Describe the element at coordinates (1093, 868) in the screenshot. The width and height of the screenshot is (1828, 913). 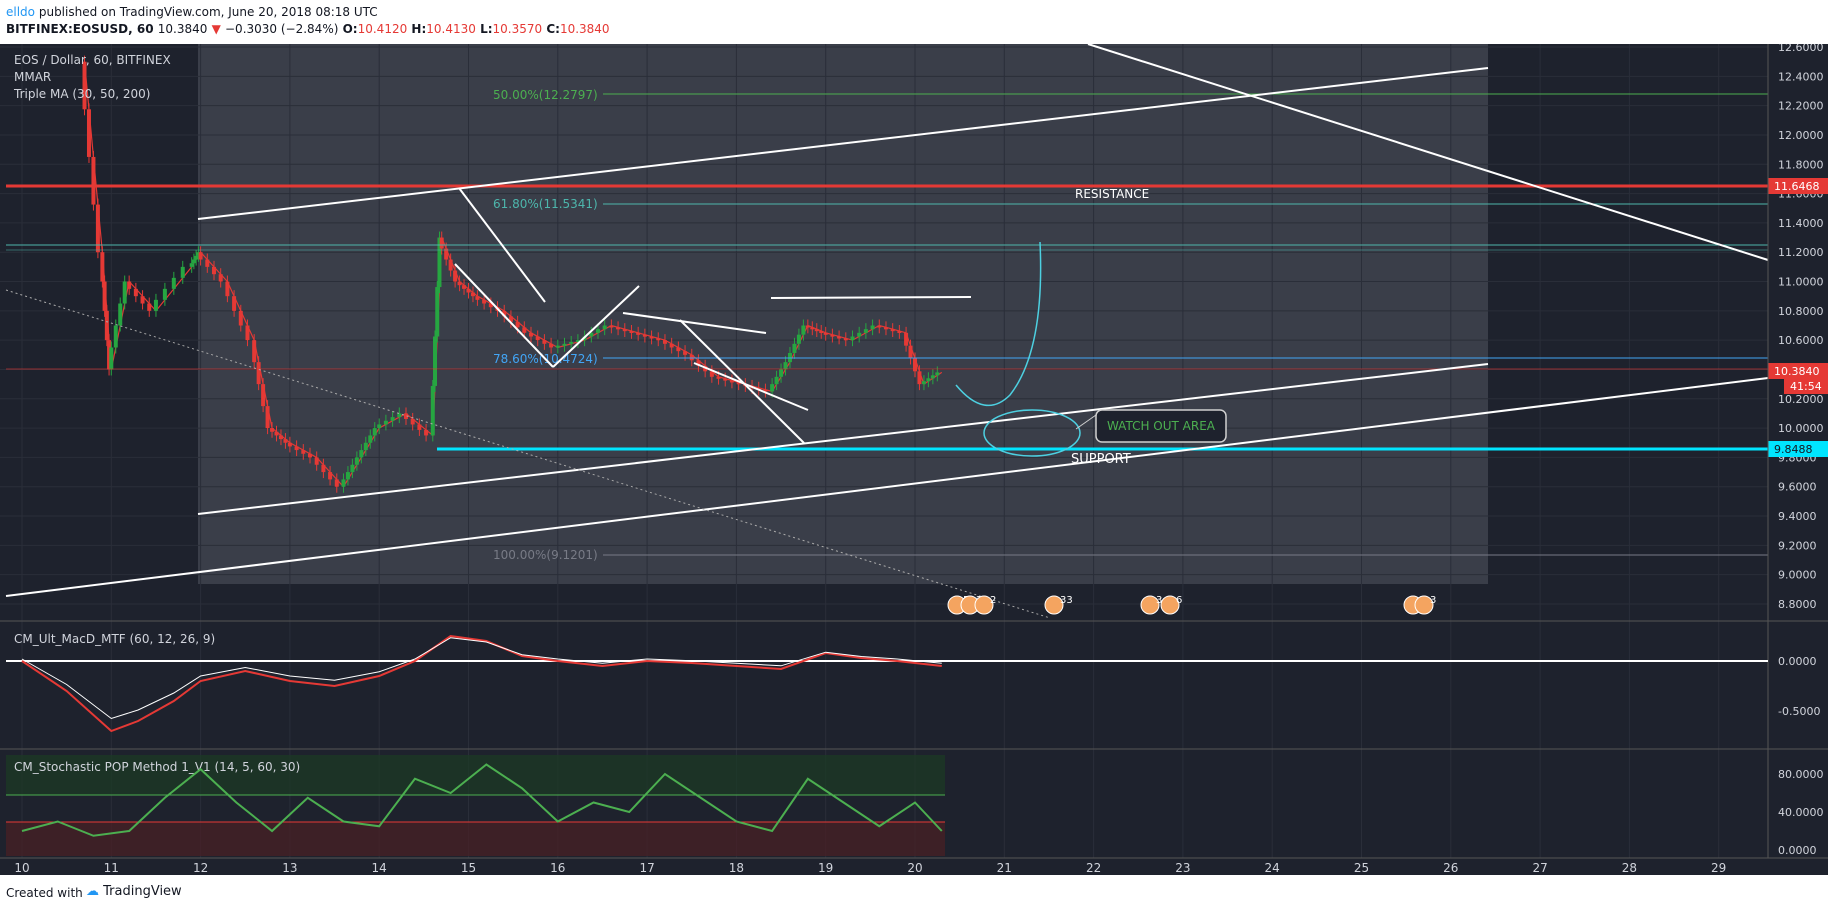
I see `time-tick-label: 22` at that location.